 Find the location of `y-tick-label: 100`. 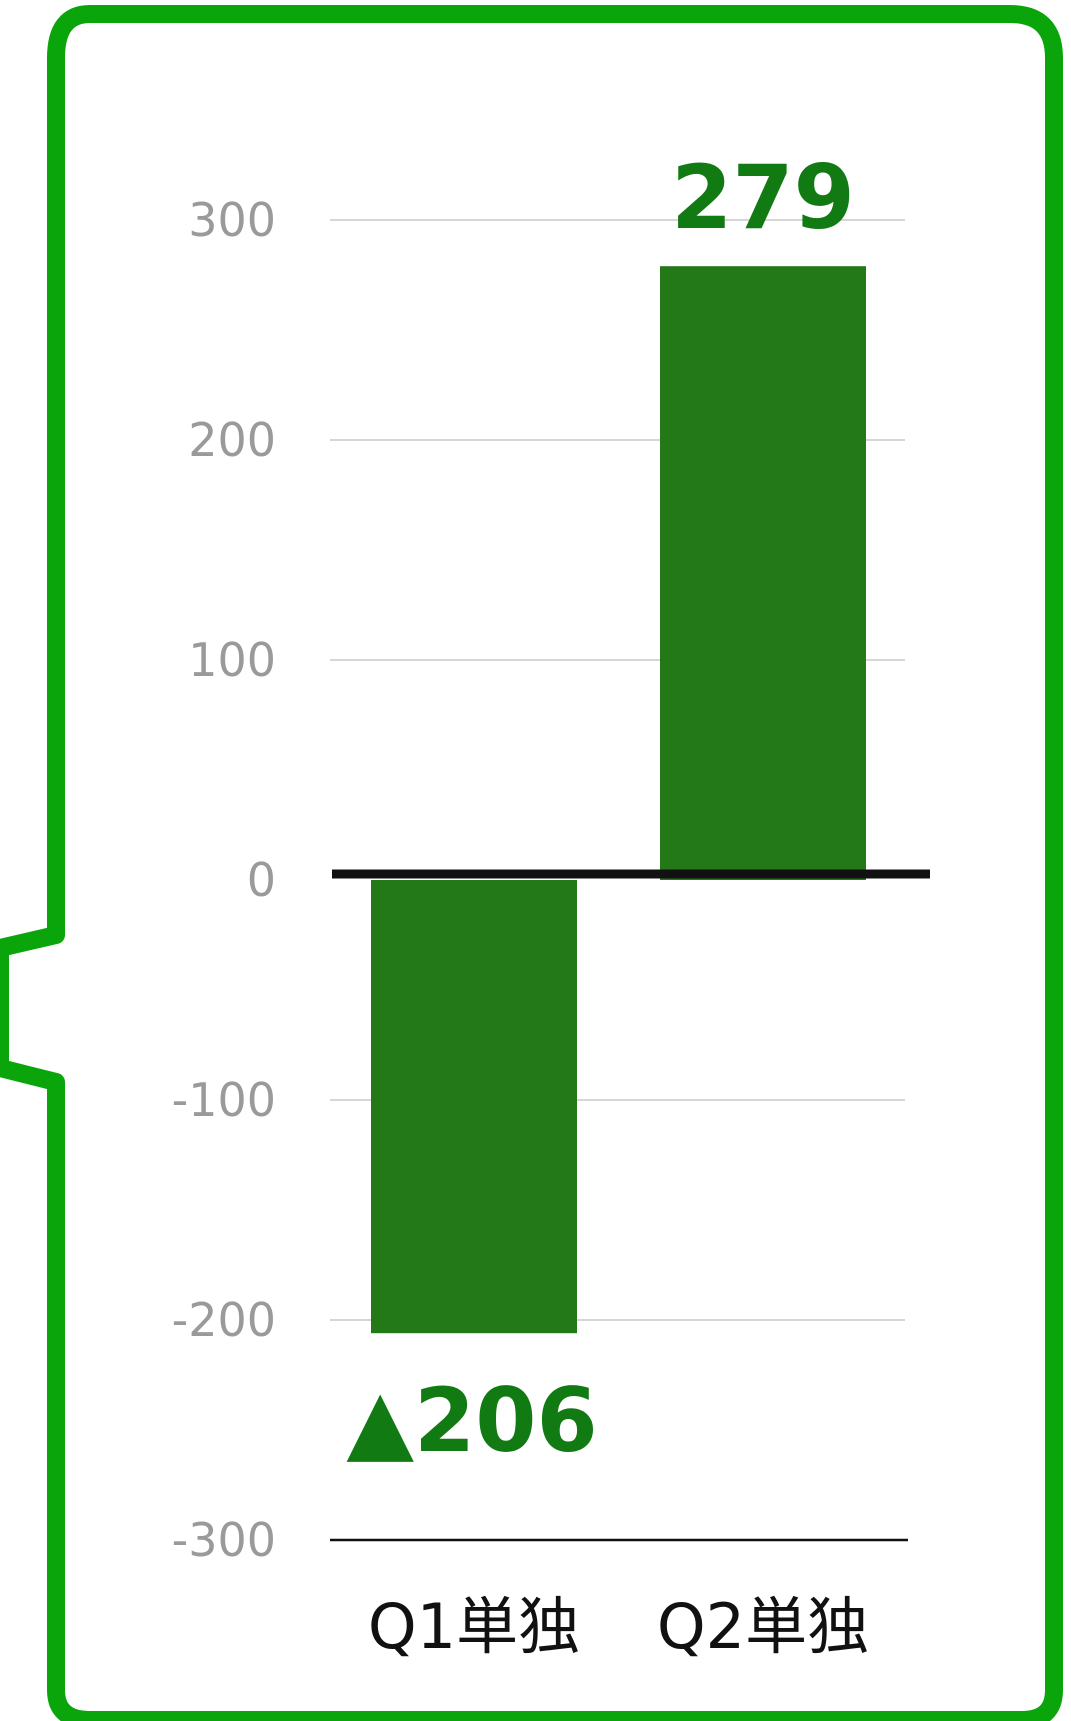

y-tick-label: 100 is located at coordinates (232, 660).